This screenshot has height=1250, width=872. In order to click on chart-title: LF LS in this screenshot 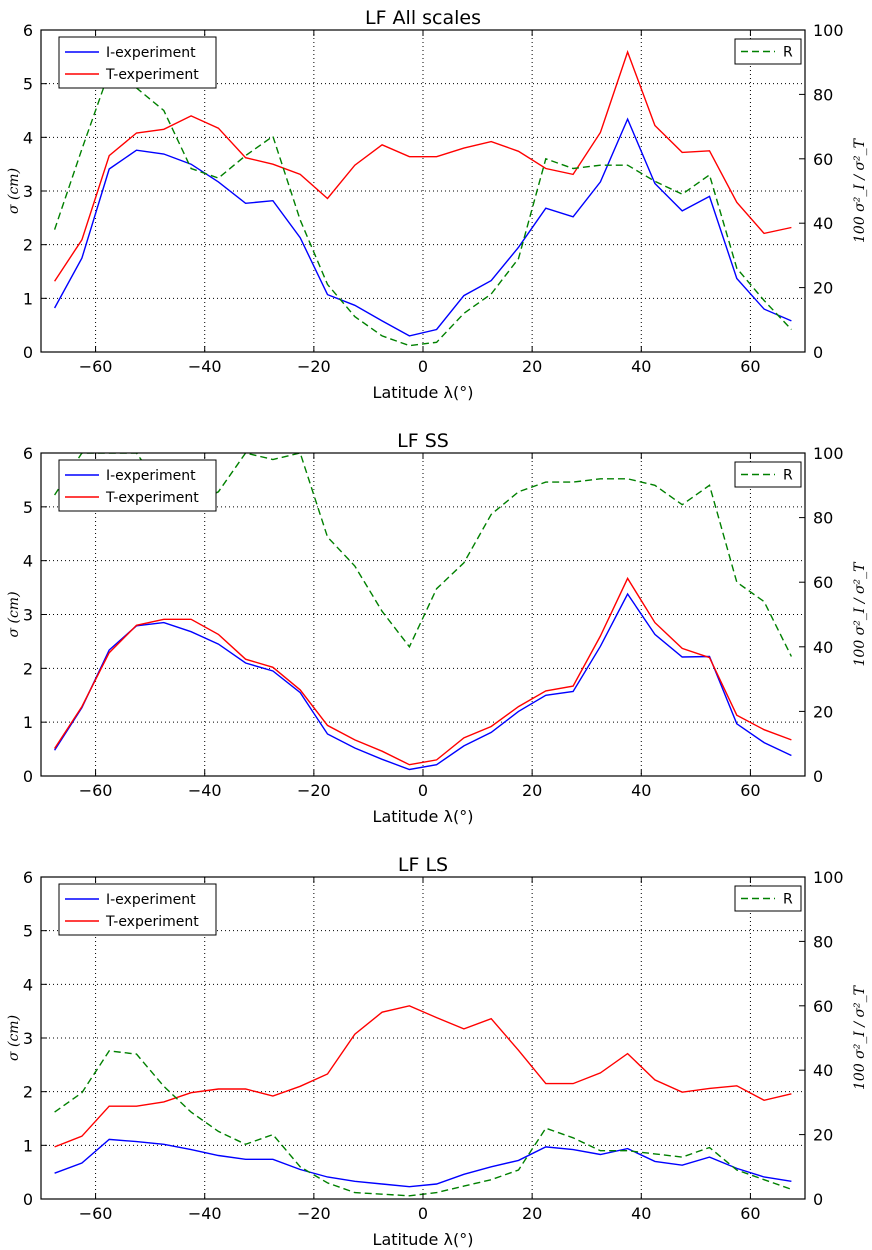, I will do `click(423, 865)`.